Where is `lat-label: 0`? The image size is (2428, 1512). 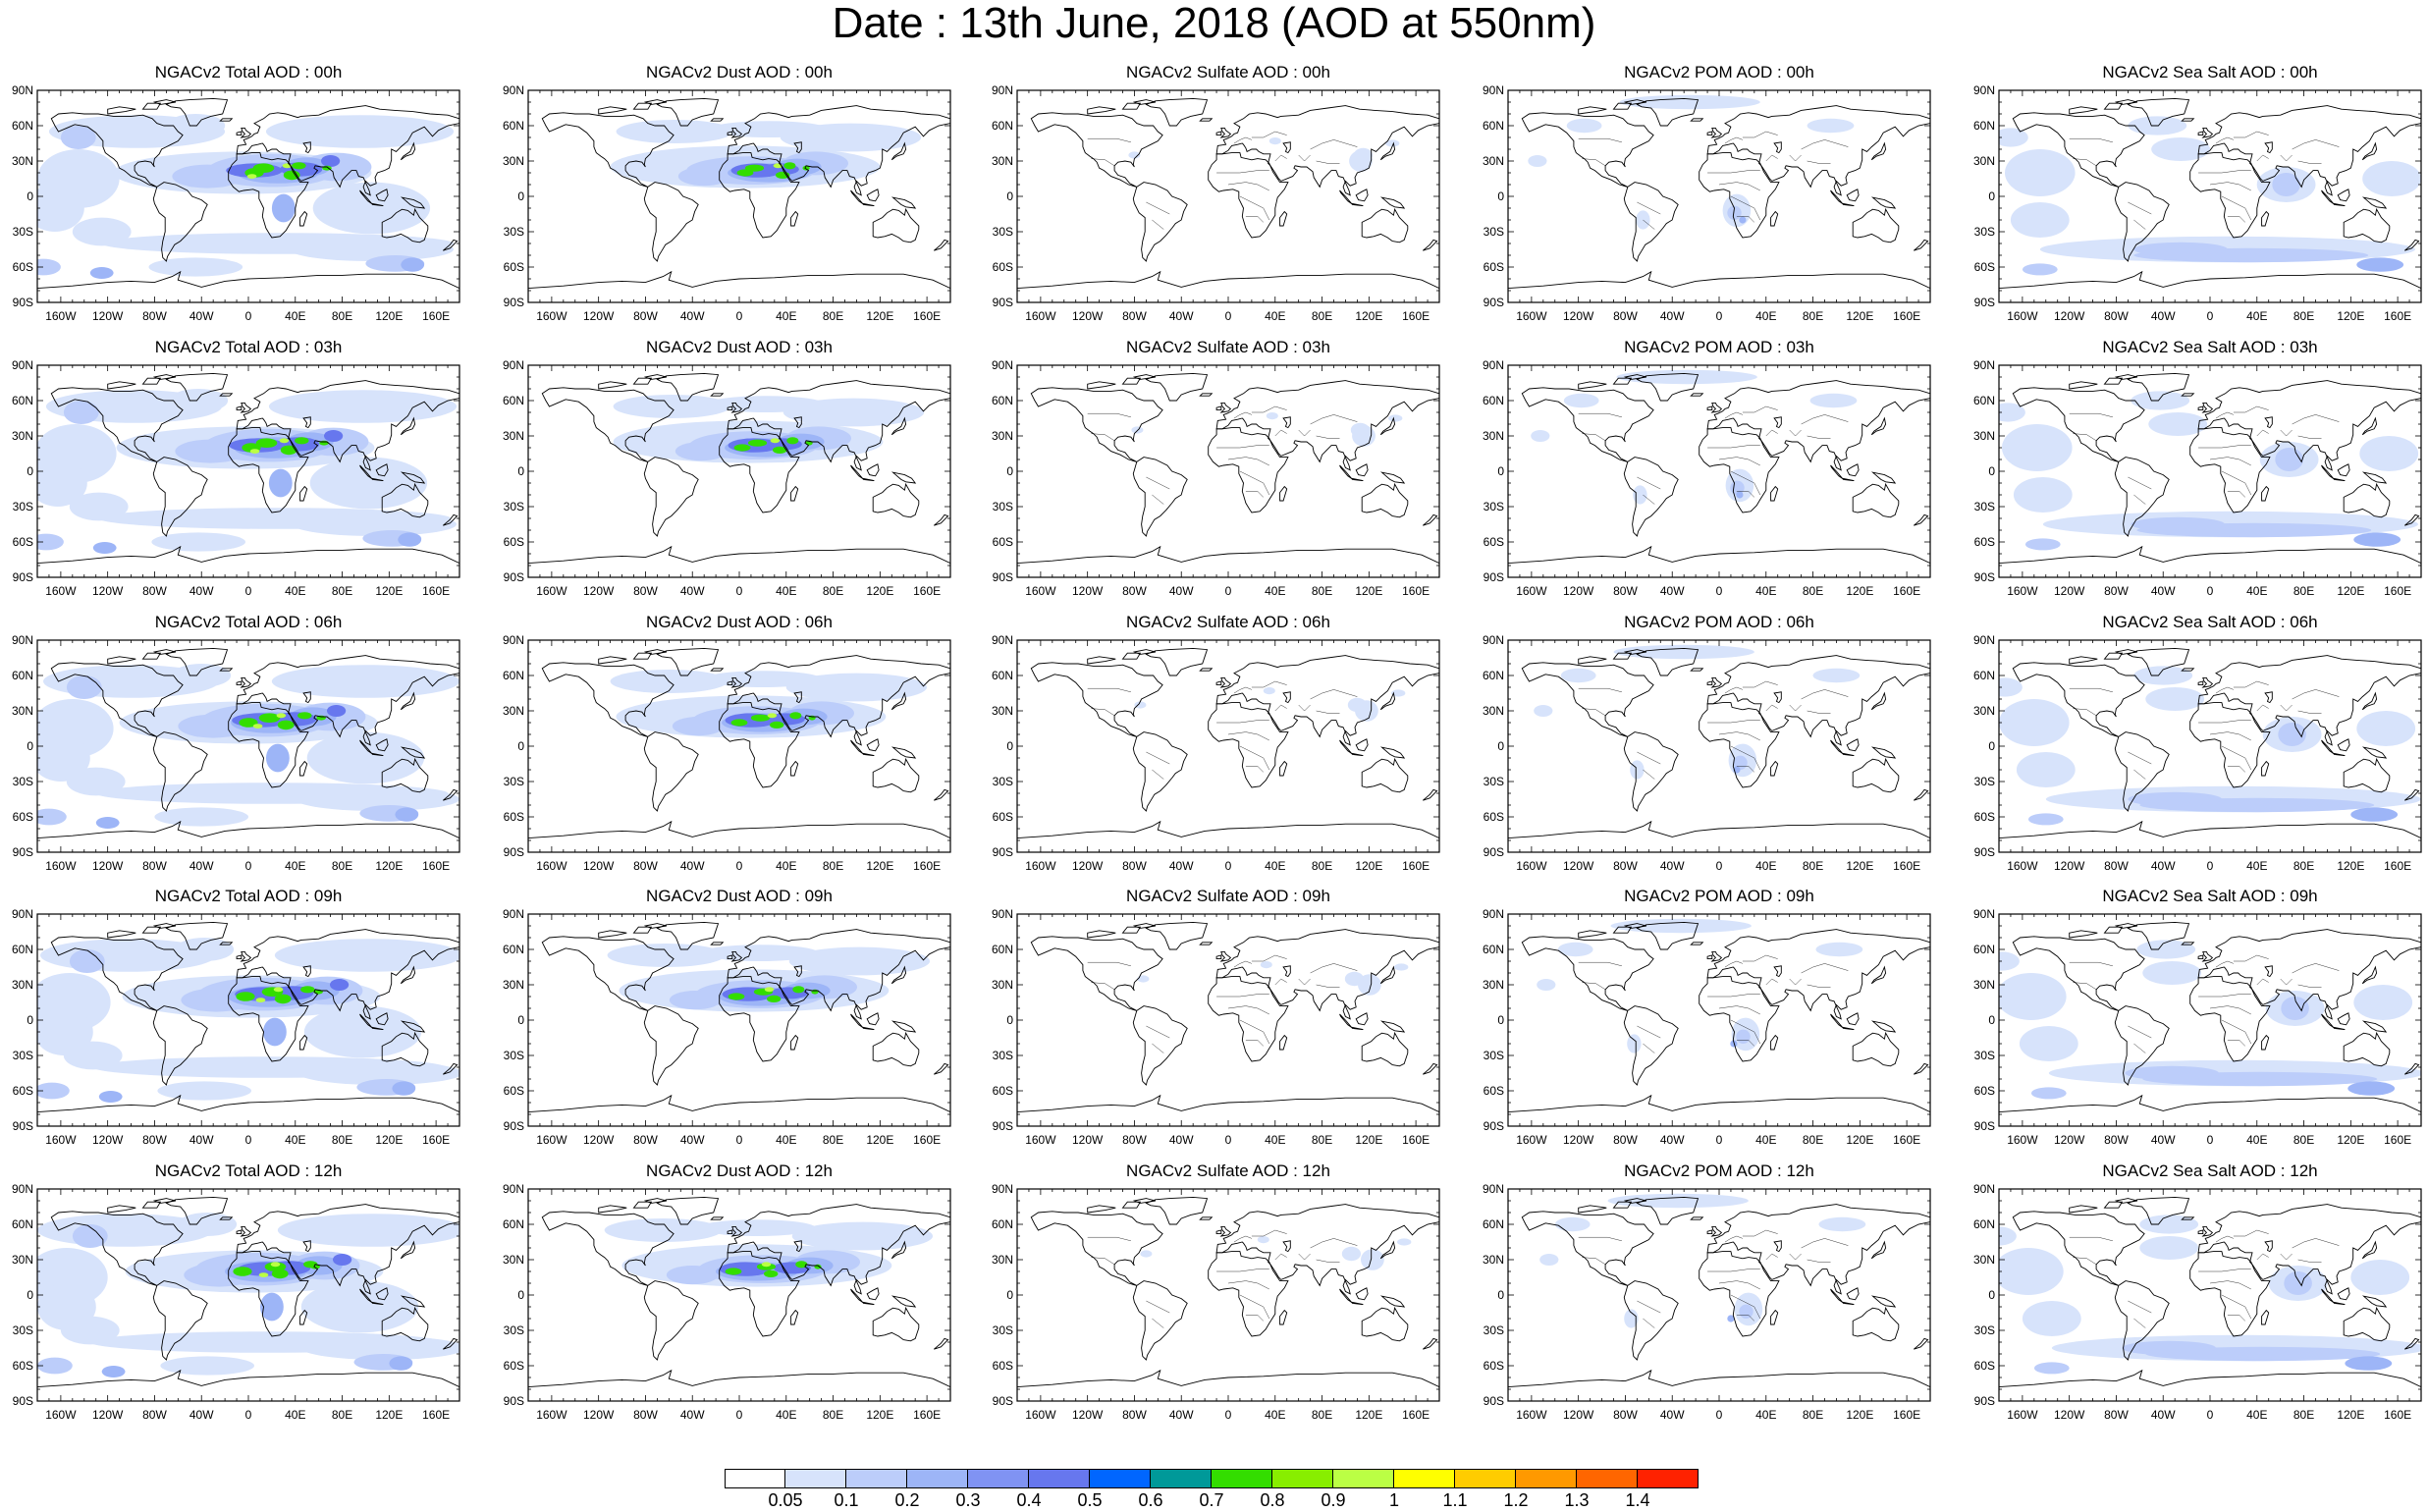
lat-label: 0 is located at coordinates (1992, 196).